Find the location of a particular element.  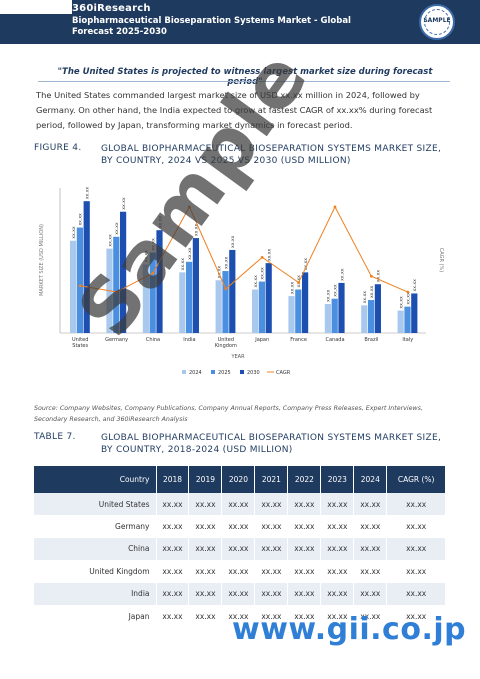

y-axis-label: MARKET SIZE (USD MILLION) is located at coordinates (42, 260).